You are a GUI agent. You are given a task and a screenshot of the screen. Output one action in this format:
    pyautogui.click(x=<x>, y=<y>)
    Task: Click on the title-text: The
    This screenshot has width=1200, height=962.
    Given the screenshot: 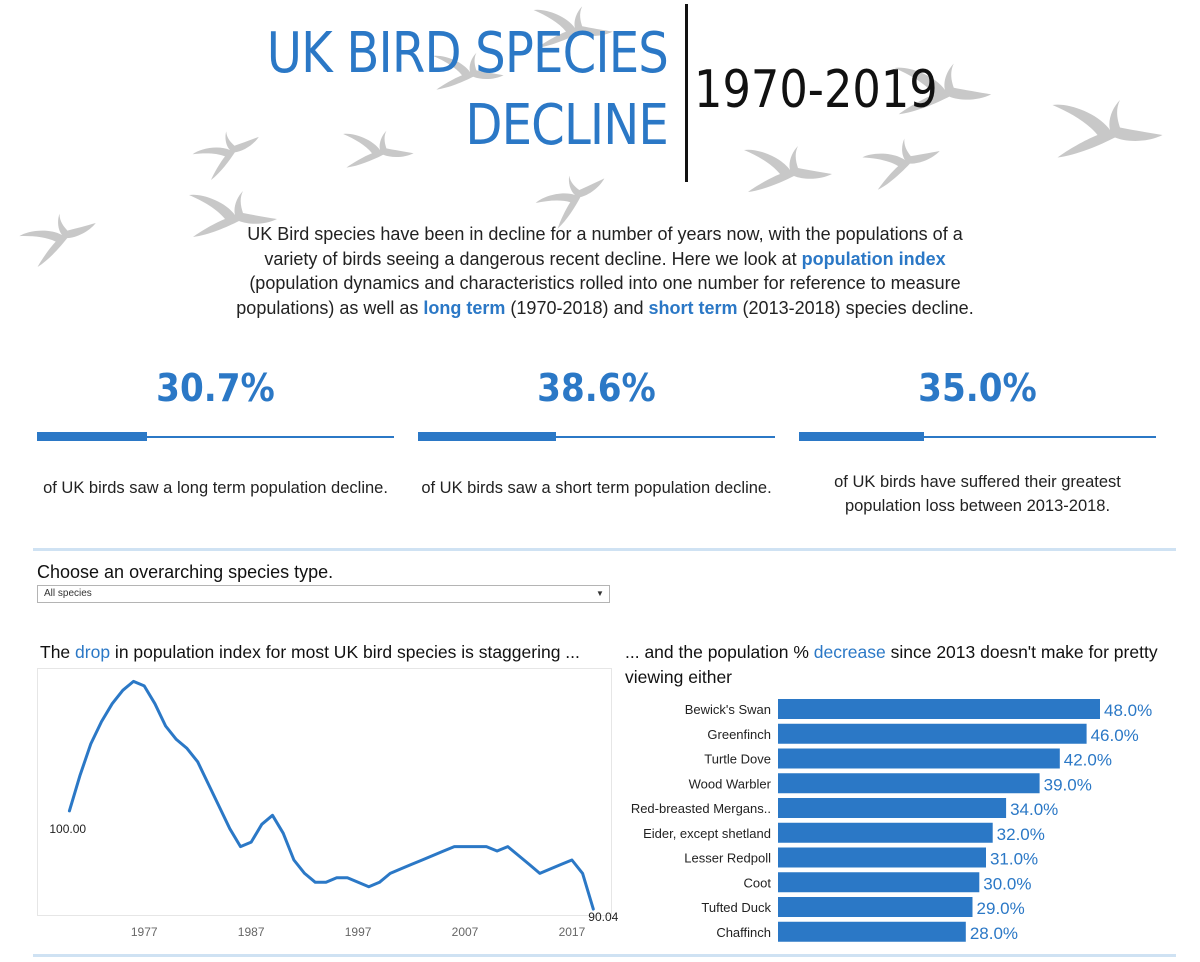 What is the action you would take?
    pyautogui.click(x=58, y=652)
    